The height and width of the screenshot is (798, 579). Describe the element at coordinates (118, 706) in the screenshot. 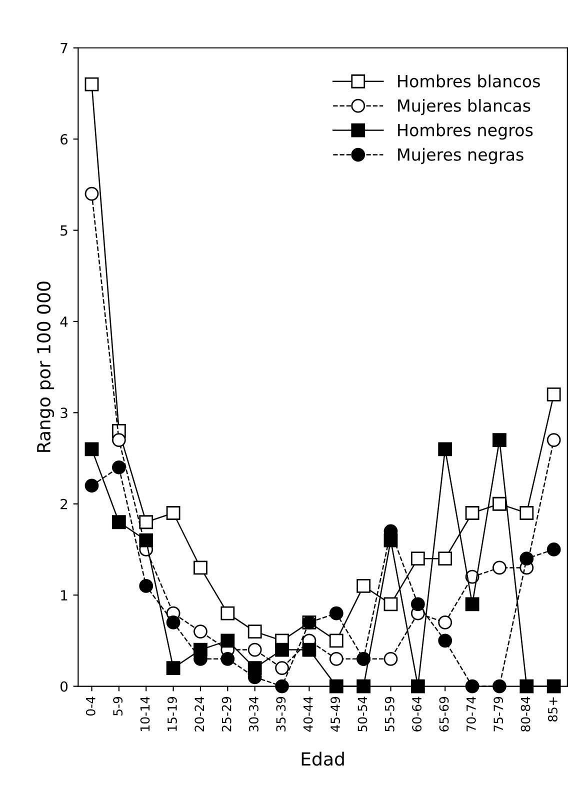

I see `x-tick-label: 5-9` at that location.